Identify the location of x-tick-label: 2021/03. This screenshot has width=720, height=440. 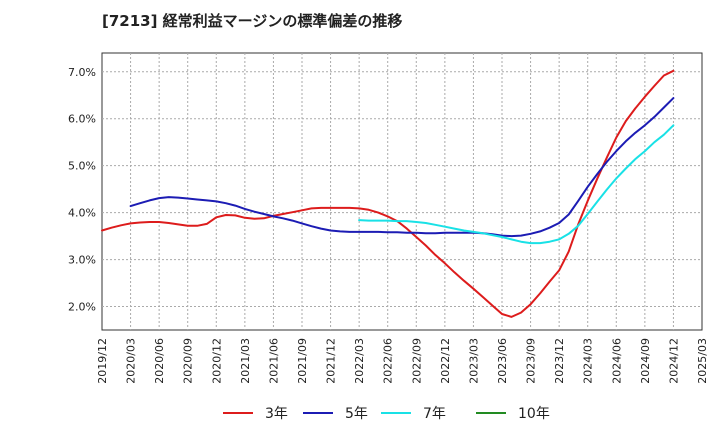
(245, 361).